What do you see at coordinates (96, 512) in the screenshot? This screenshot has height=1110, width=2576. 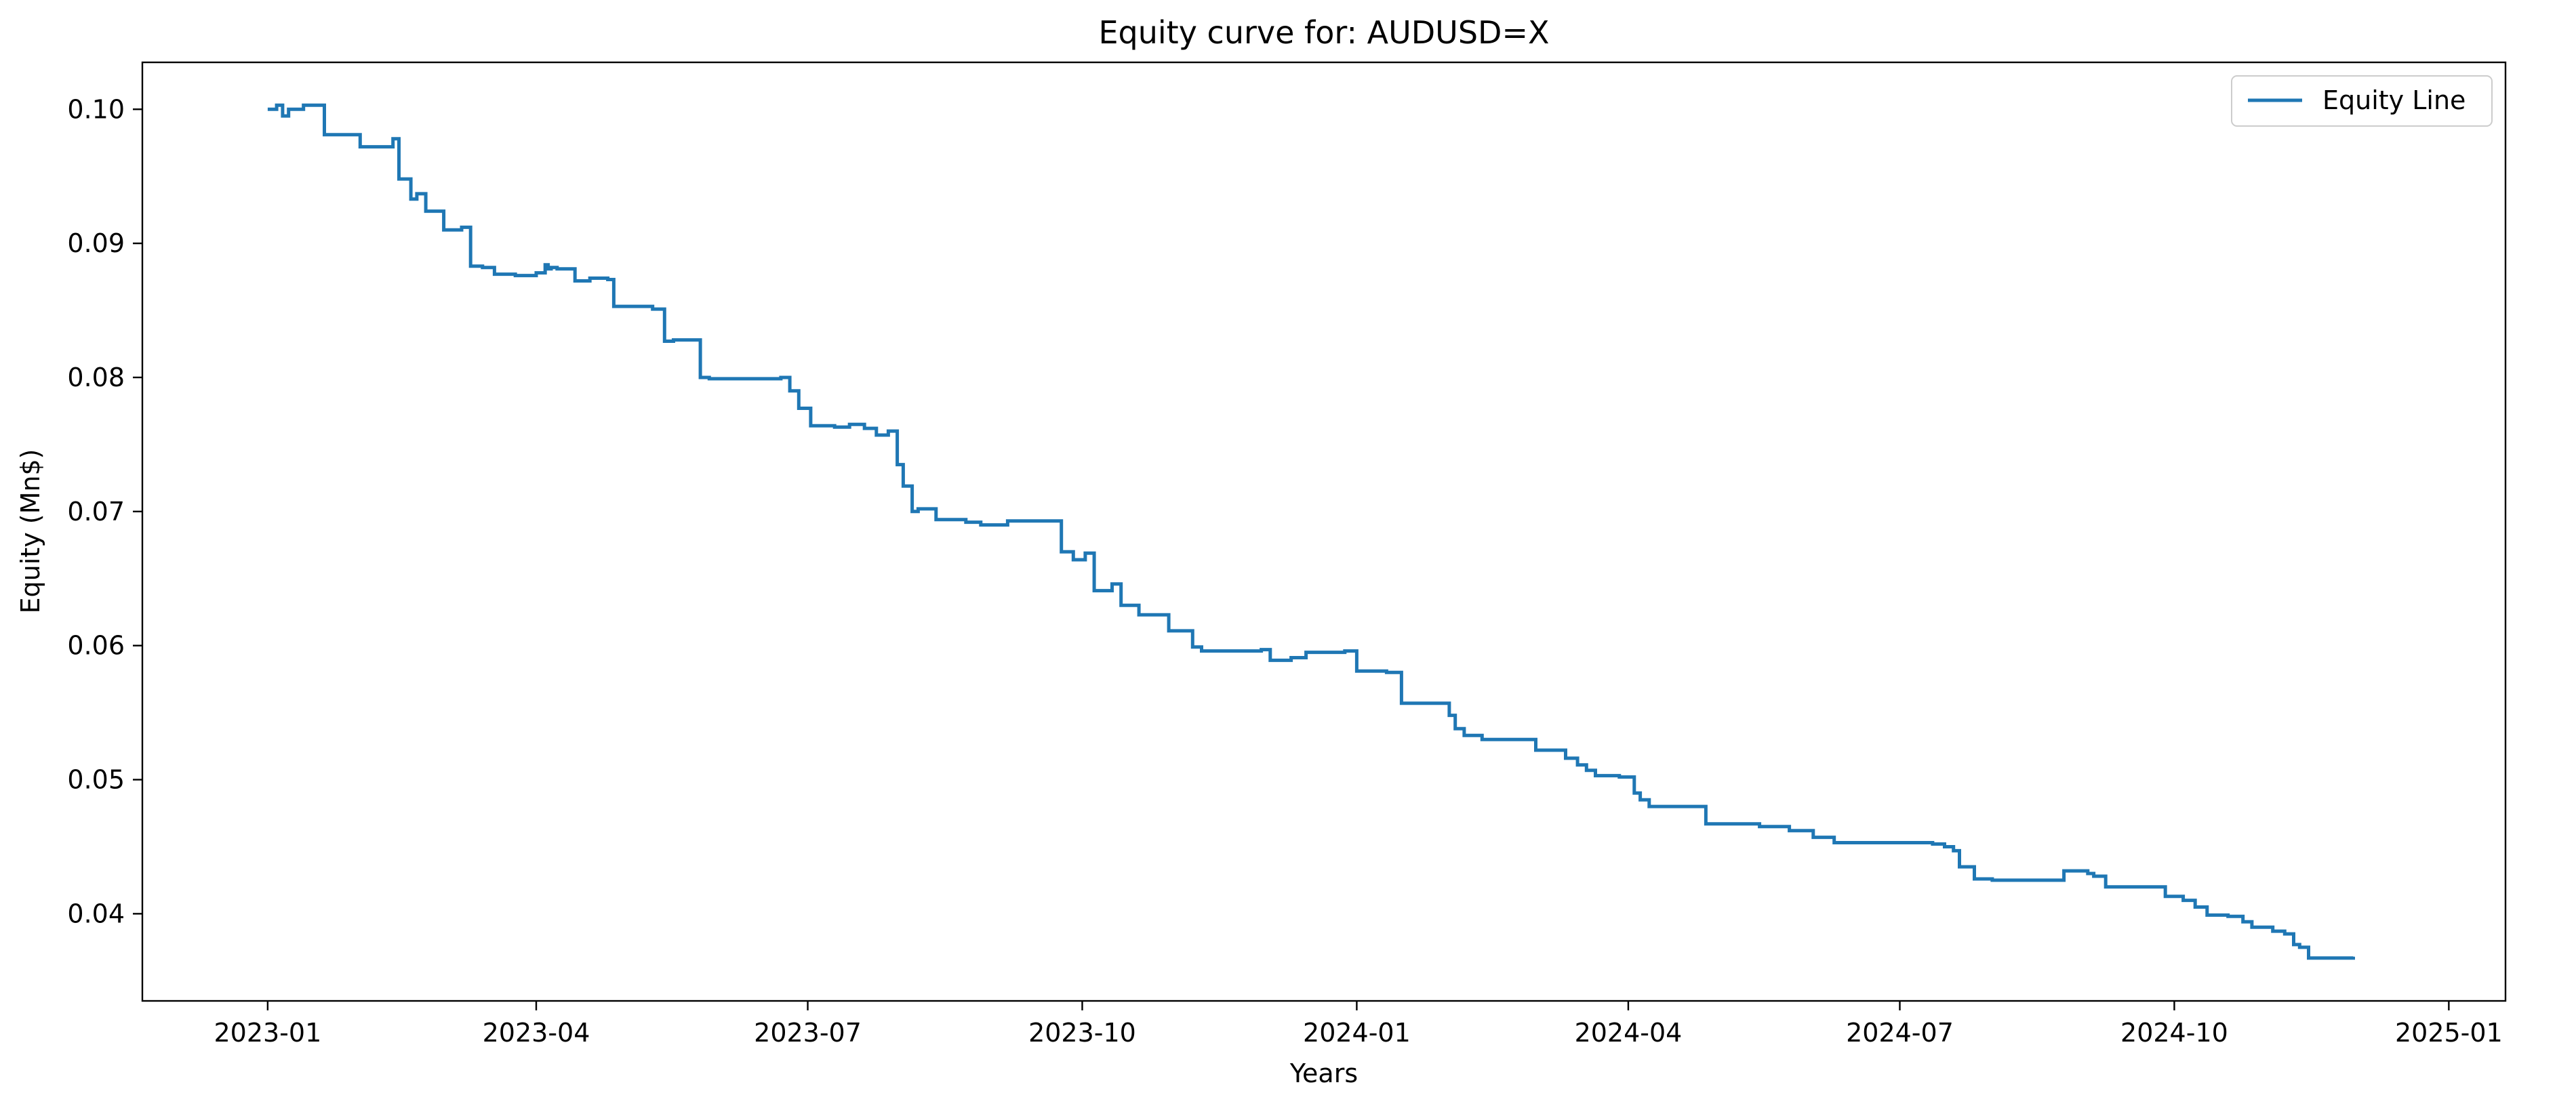 I see `y-tick-label: 0.07` at bounding box center [96, 512].